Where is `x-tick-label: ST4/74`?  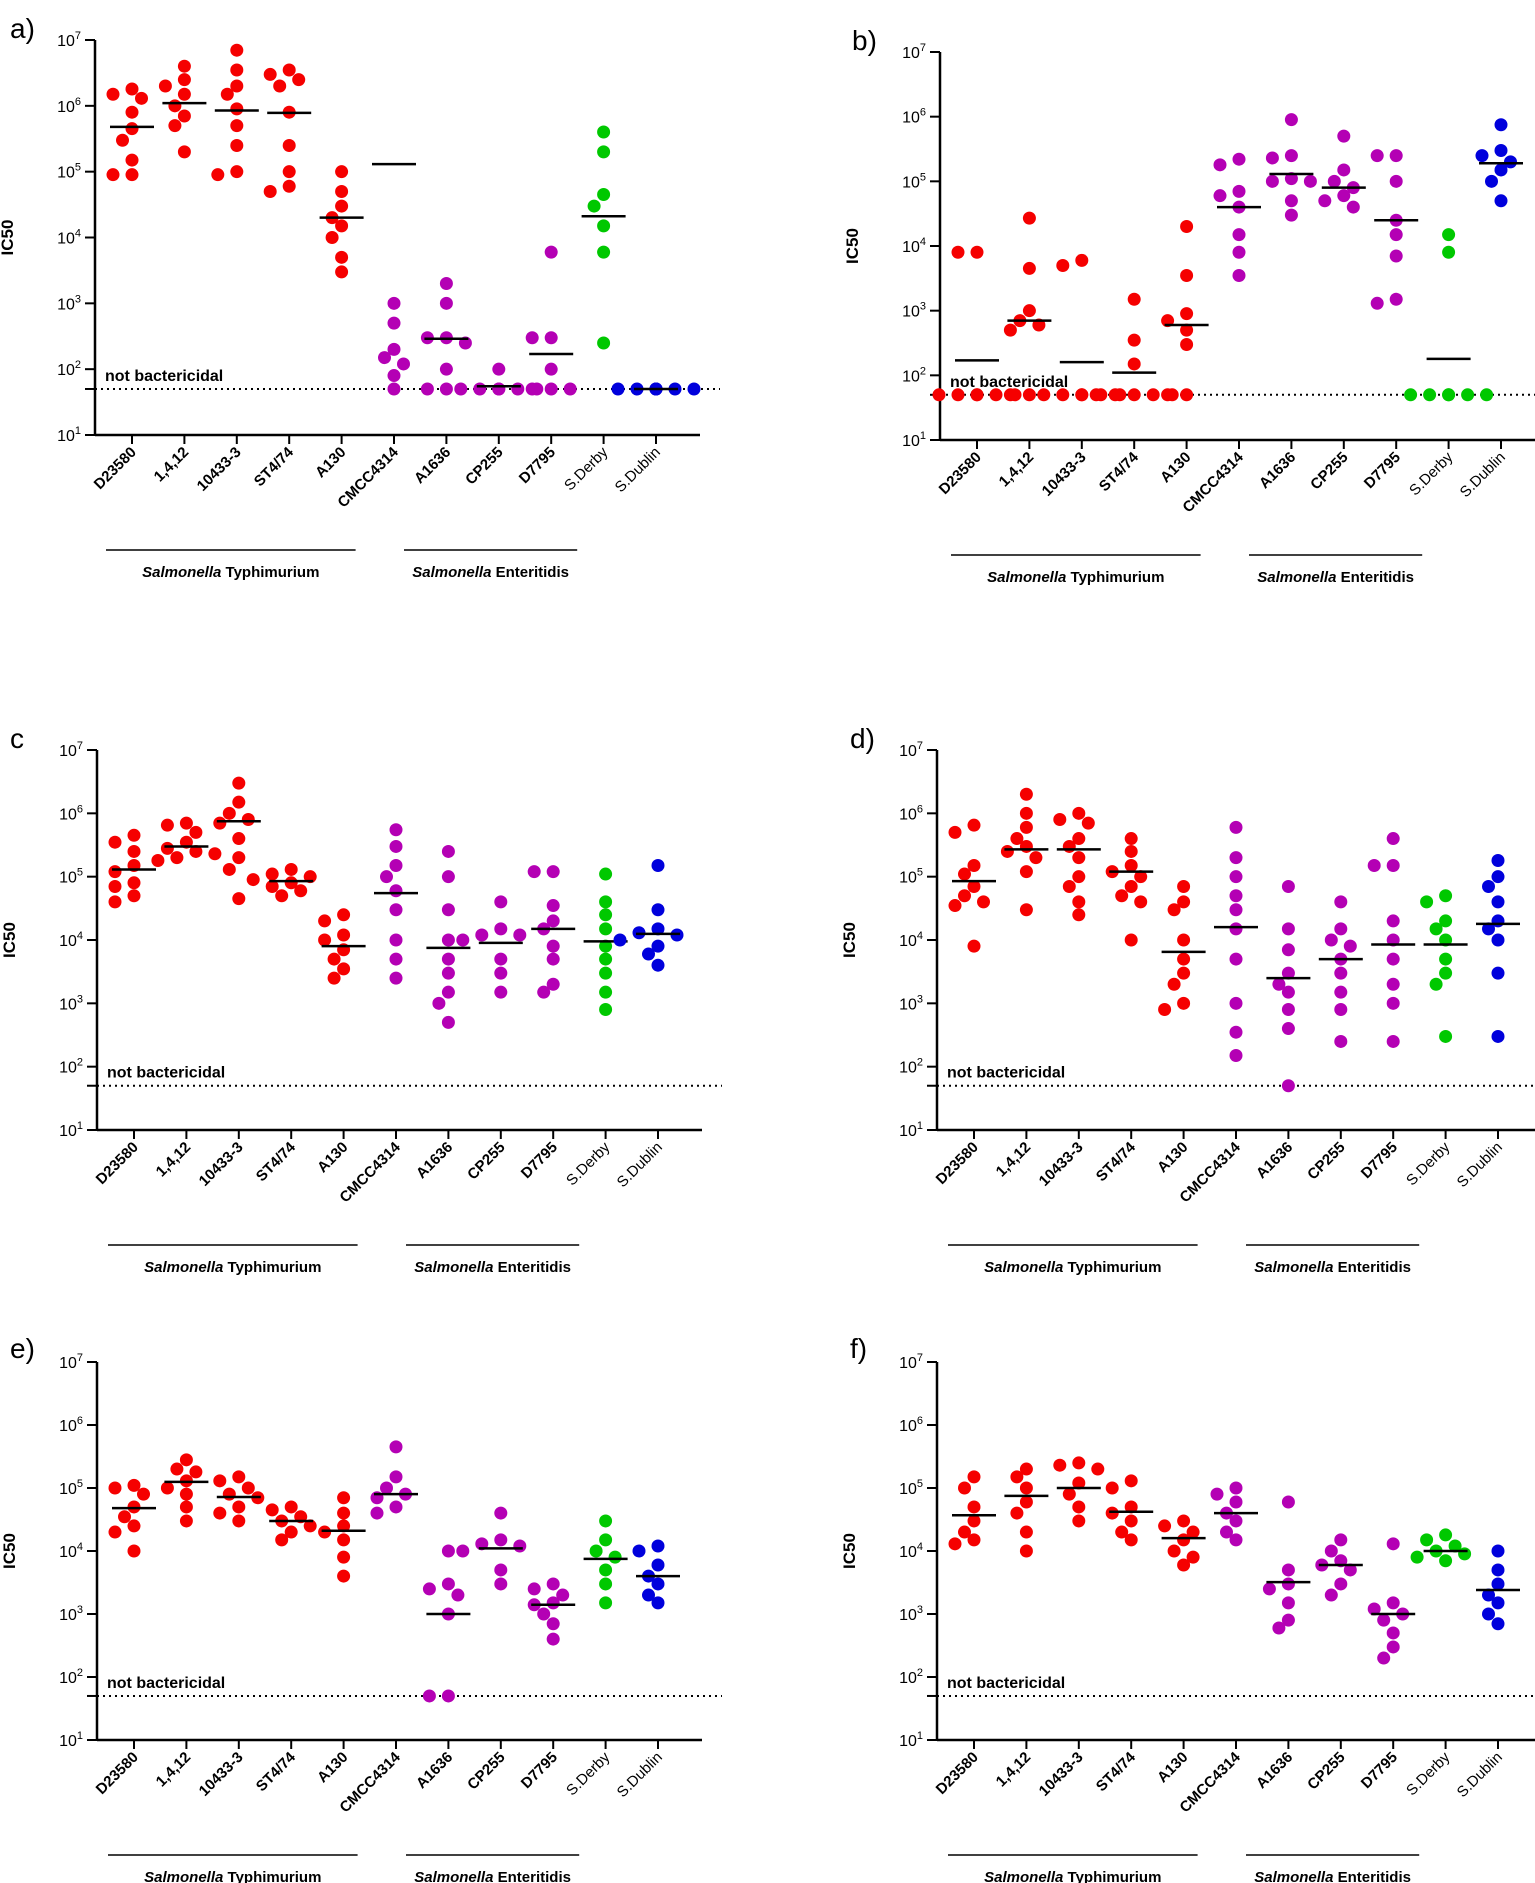 x-tick-label: ST4/74 is located at coordinates (1116, 1161).